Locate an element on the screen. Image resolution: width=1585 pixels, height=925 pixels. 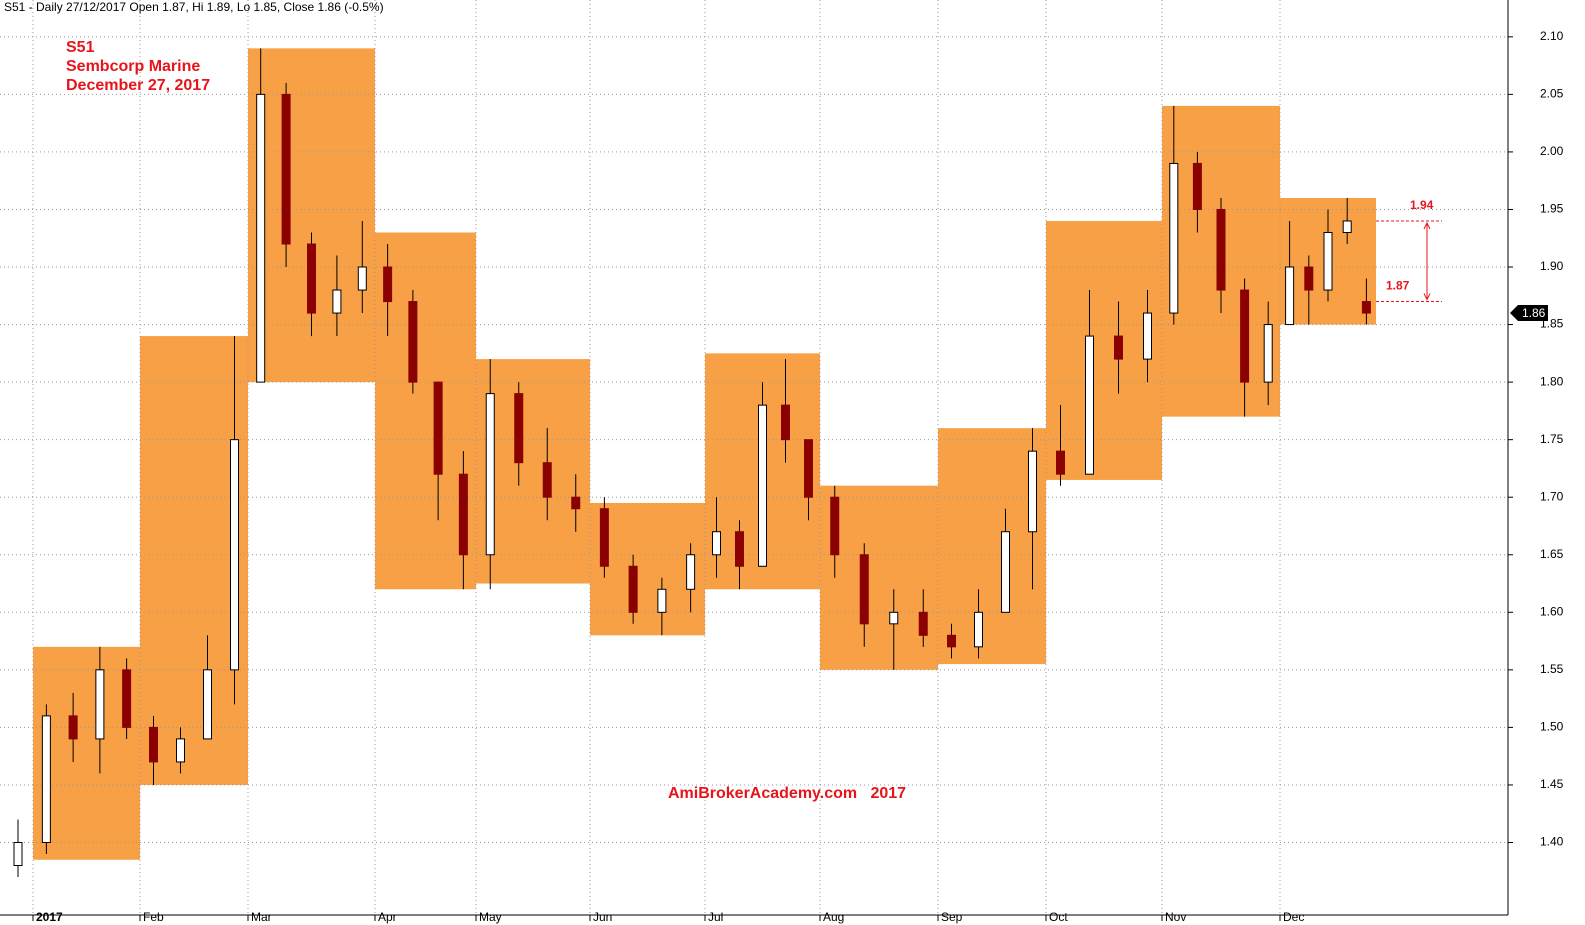
last-price-tag is located at coordinates (1529, 313).